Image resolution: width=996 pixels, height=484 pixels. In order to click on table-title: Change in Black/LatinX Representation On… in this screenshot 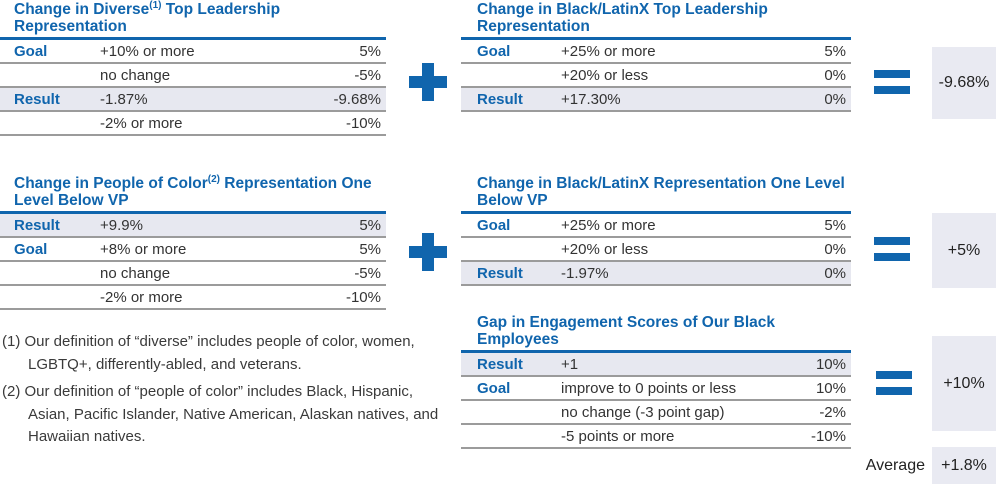, I will do `click(656, 194)`.